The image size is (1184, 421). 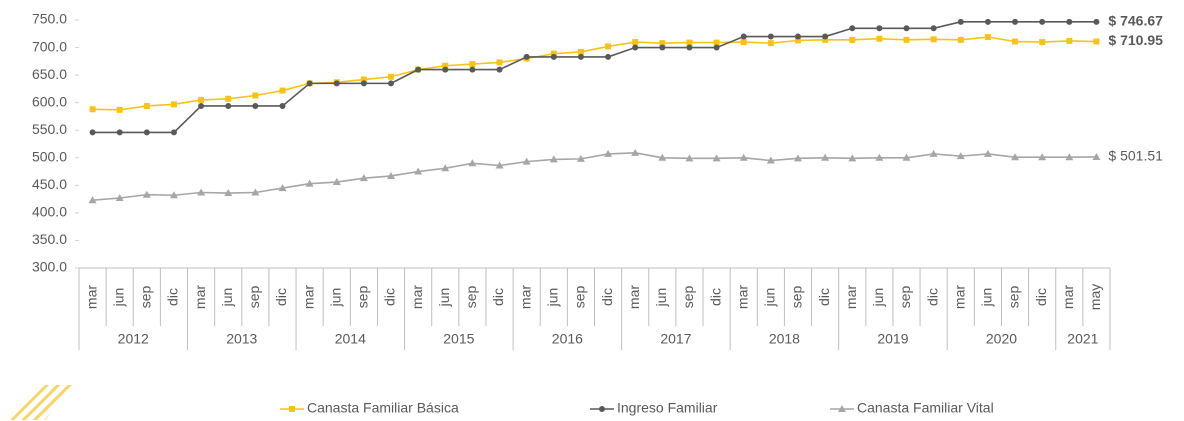 What do you see at coordinates (49, 267) in the screenshot?
I see `y-tick-label: 300.0` at bounding box center [49, 267].